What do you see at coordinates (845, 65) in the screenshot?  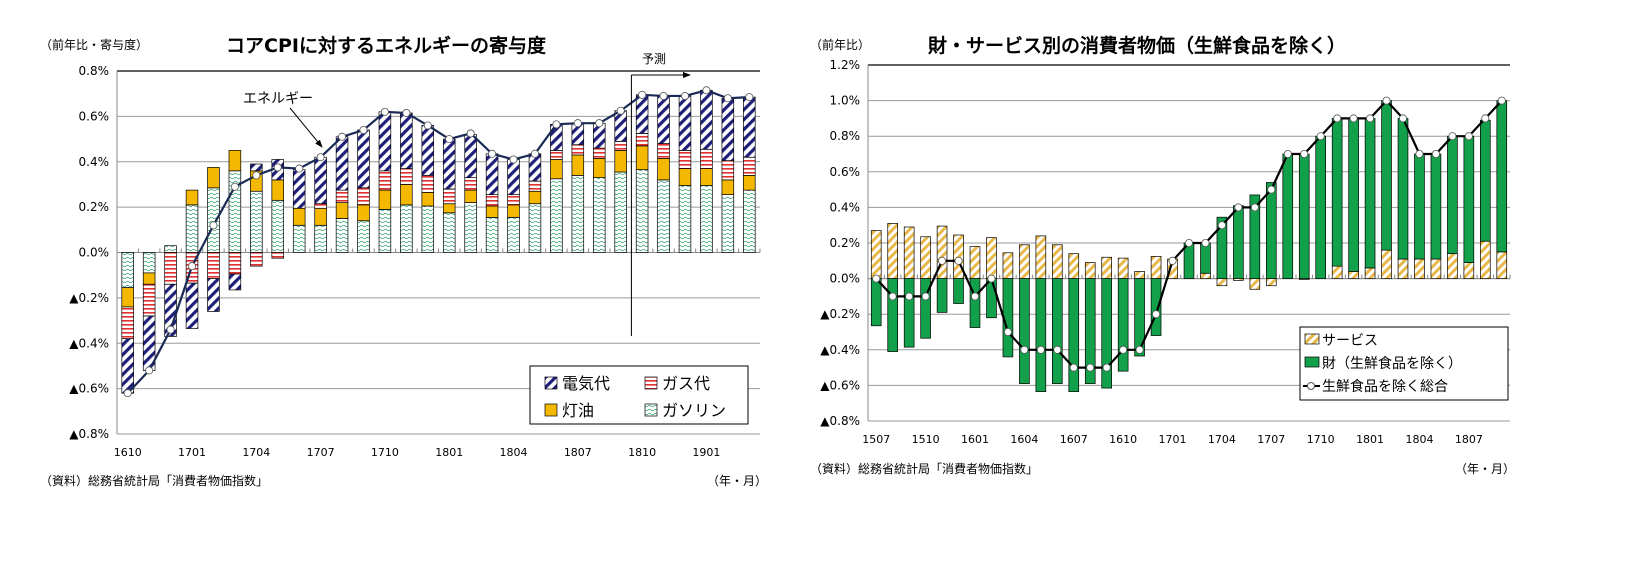 I see `y-tick-label: 1.2%` at bounding box center [845, 65].